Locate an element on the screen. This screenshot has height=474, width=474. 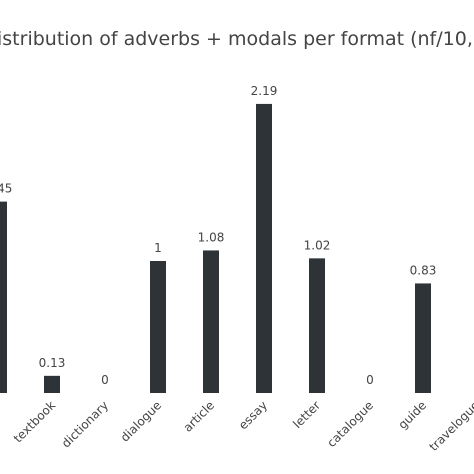
value-label: 0.13 is located at coordinates (52, 363).